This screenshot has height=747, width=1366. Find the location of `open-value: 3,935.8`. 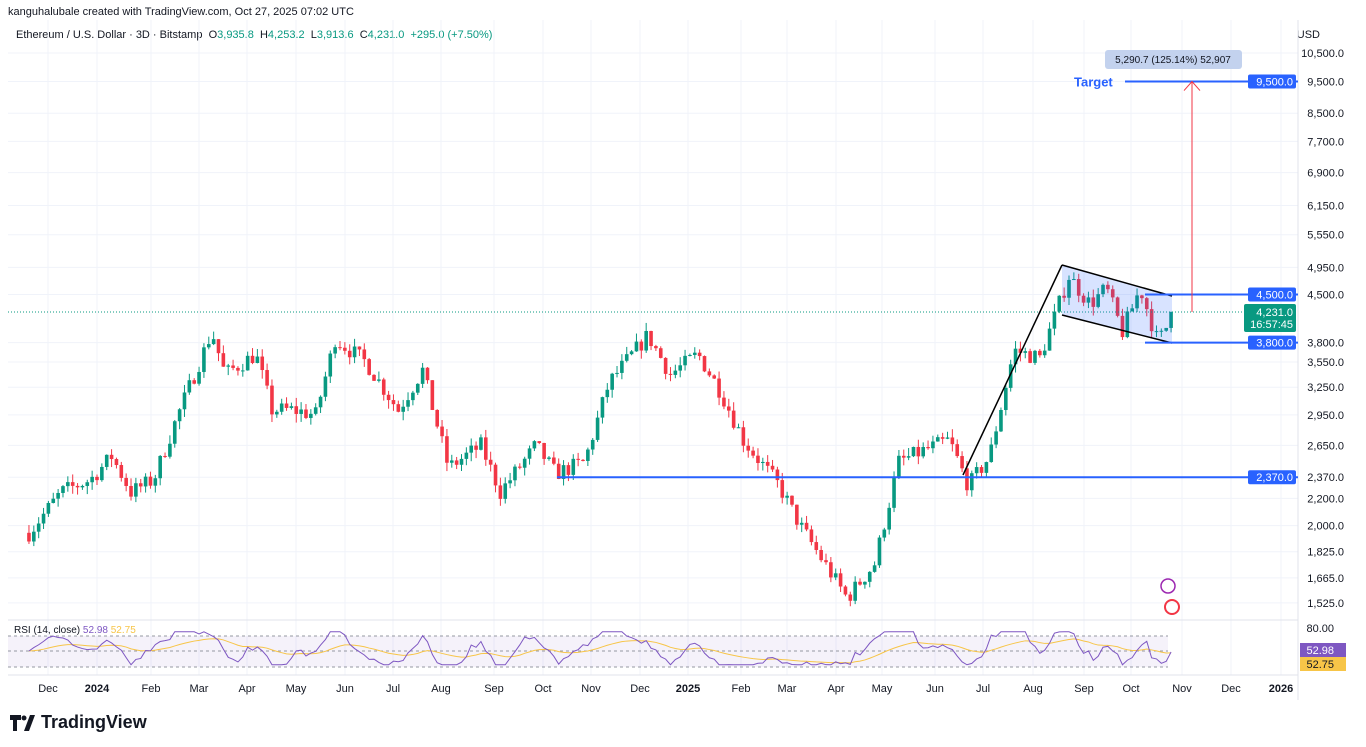

open-value: 3,935.8 is located at coordinates (235, 35).